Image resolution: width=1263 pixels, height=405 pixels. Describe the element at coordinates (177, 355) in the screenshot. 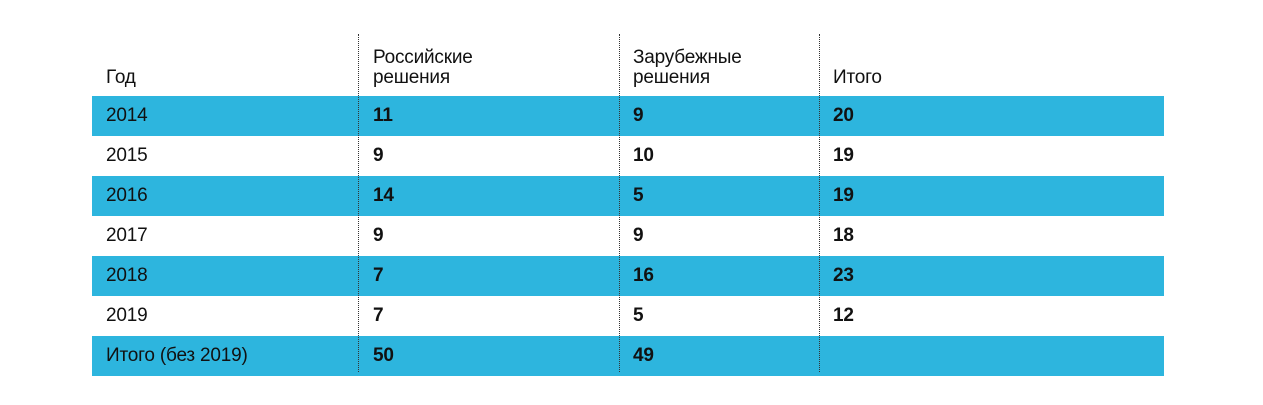

I see `total-label-cell: Итого (без 2019)` at that location.